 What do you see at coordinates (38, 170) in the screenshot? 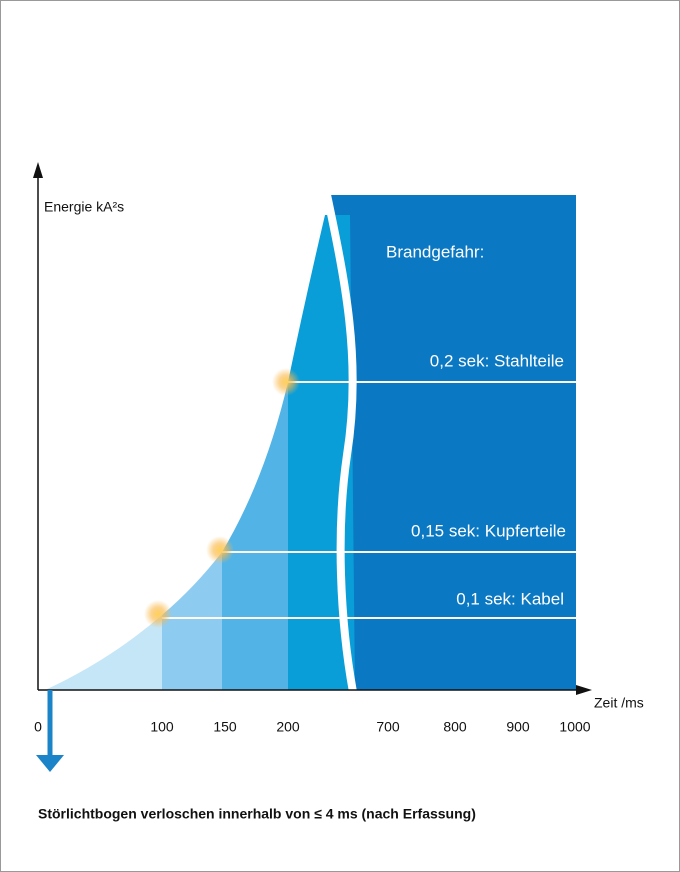
I see `y-arrow` at bounding box center [38, 170].